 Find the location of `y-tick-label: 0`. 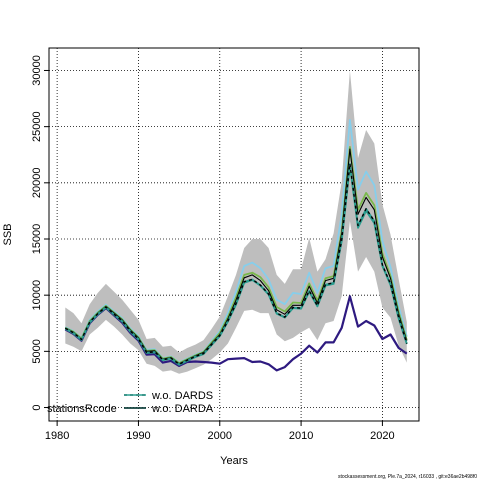

y-tick-label: 0 is located at coordinates (37, 407).